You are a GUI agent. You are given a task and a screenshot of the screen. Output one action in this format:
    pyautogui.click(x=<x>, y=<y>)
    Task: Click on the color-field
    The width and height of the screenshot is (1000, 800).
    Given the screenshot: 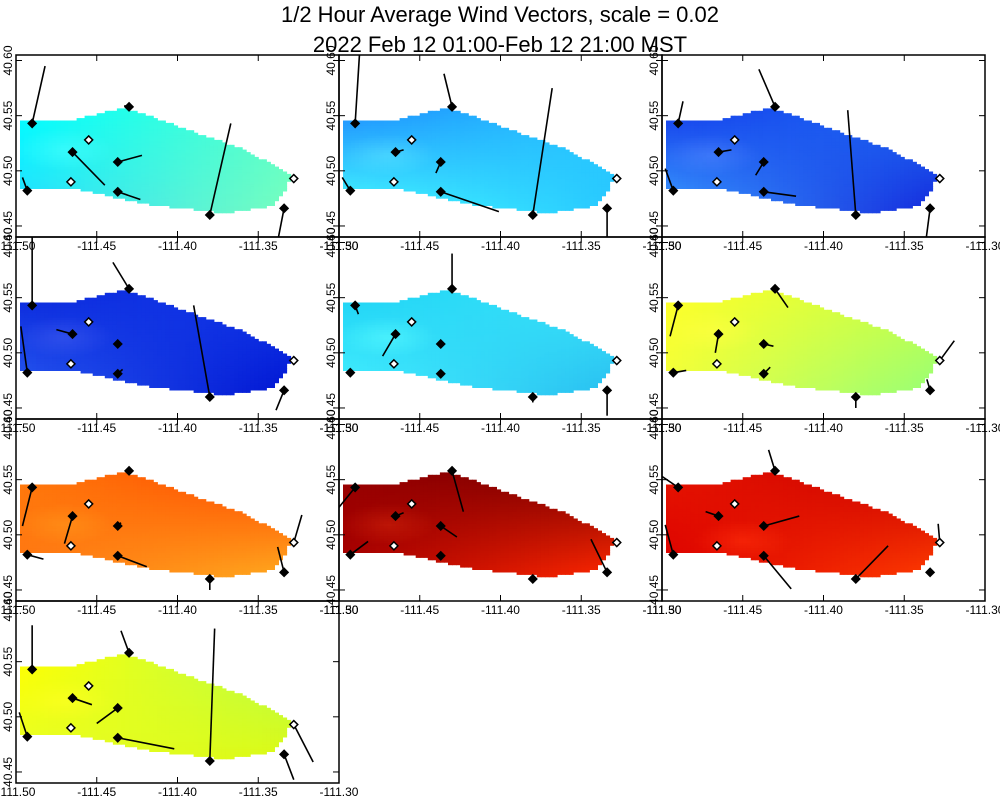 What is the action you would take?
    pyautogui.click(x=479, y=161)
    